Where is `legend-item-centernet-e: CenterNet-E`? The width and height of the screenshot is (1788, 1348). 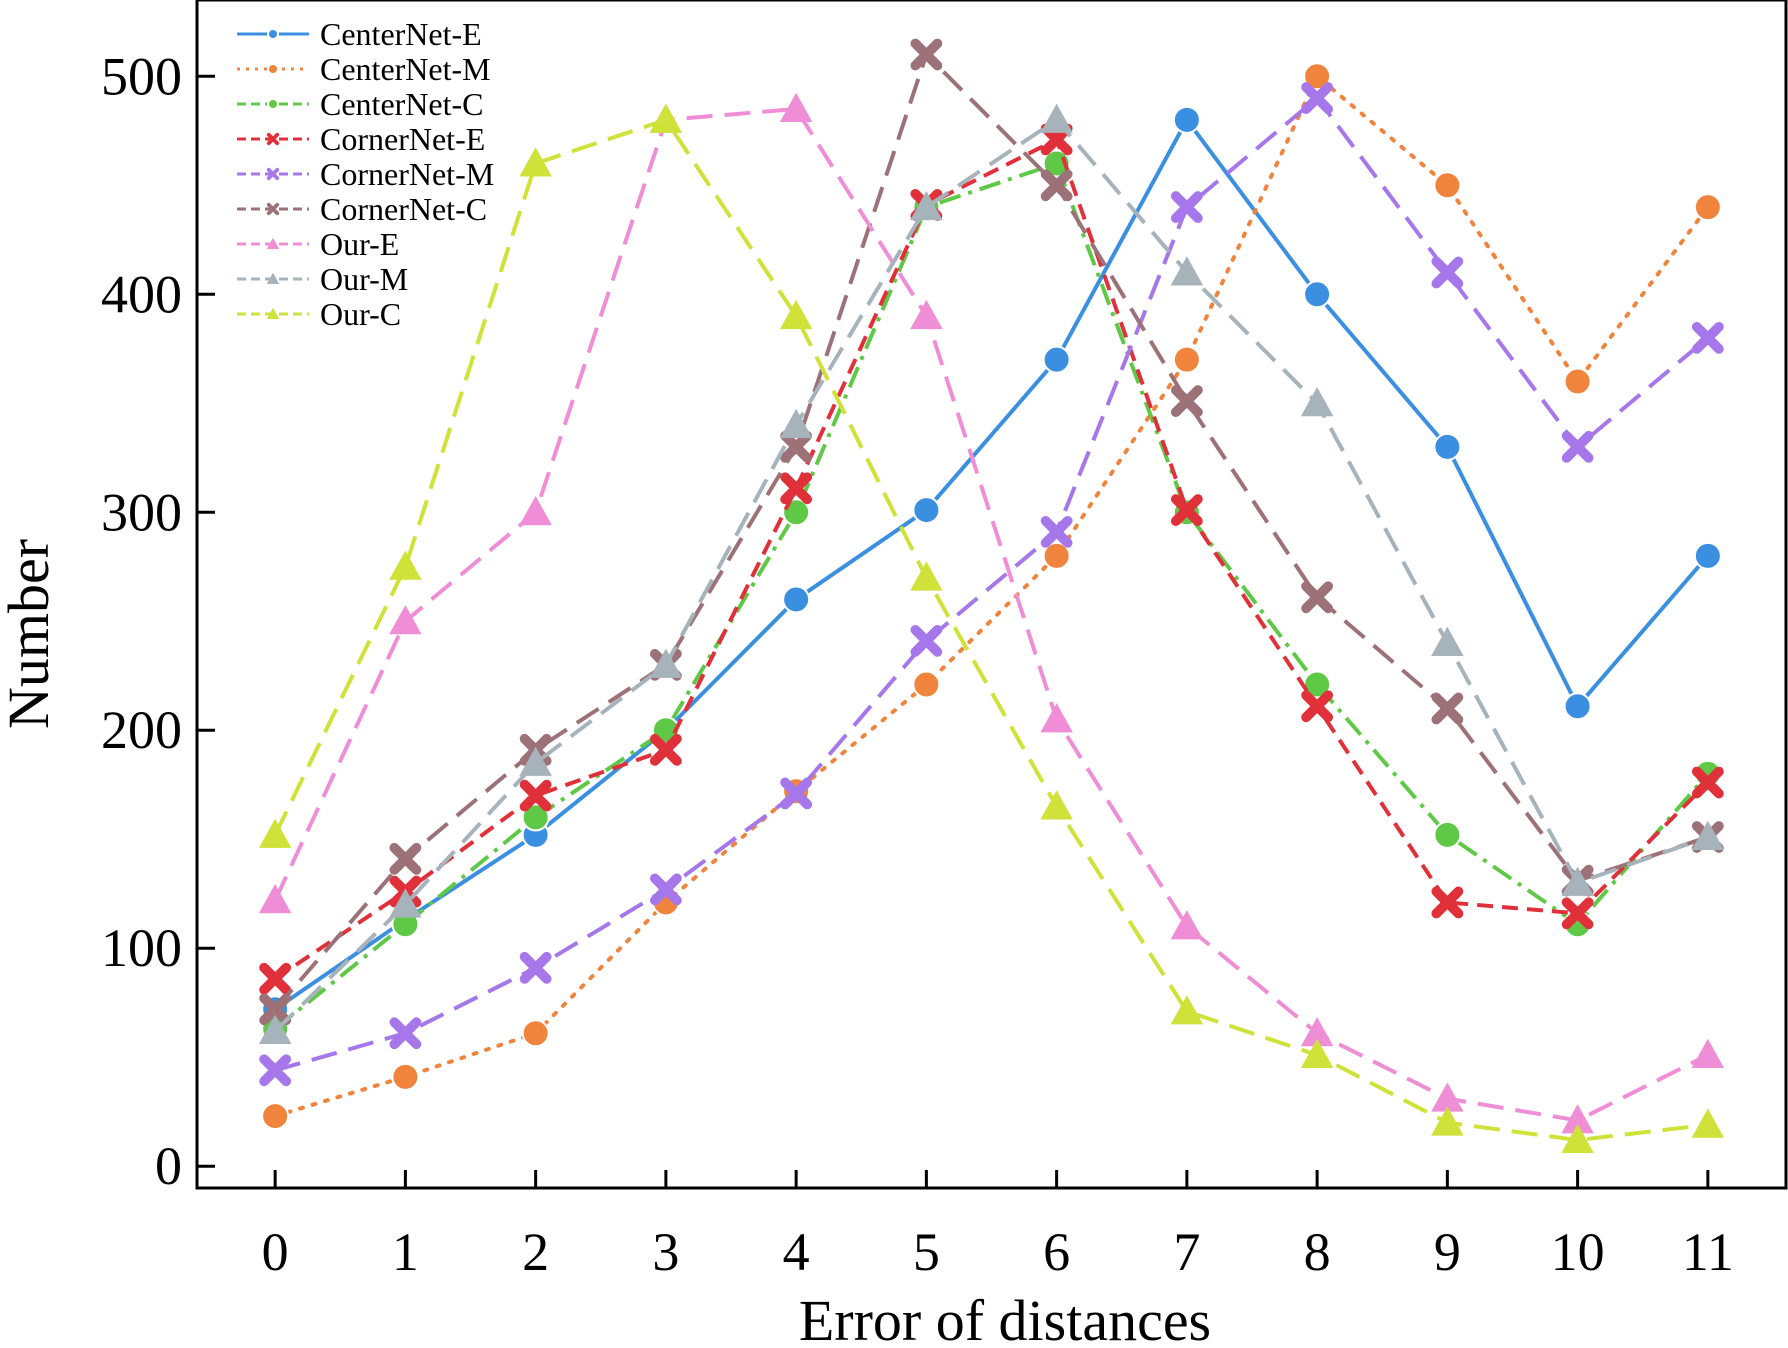 legend-item-centernet-e: CenterNet-E is located at coordinates (359, 34).